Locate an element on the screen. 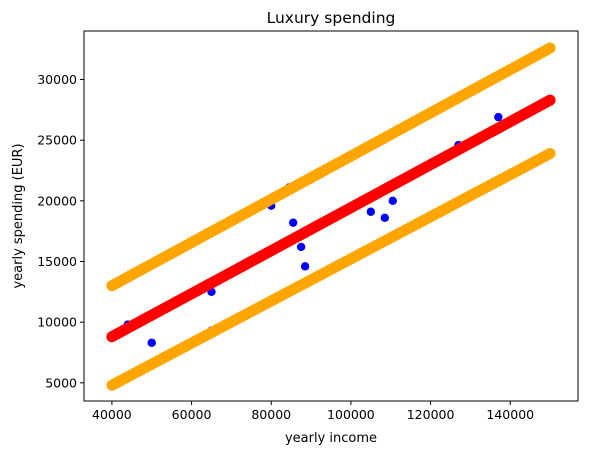  y-tick-label: 5000 is located at coordinates (61, 382).